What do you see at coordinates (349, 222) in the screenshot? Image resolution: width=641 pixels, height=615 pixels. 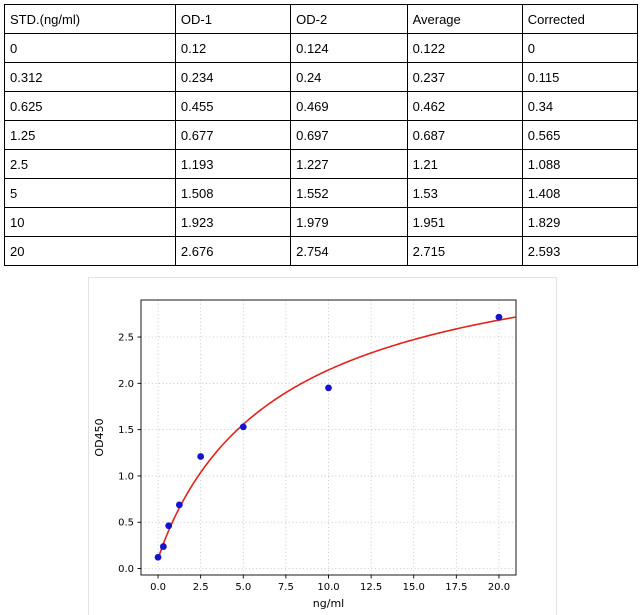 I see `table-cell: 1.979` at bounding box center [349, 222].